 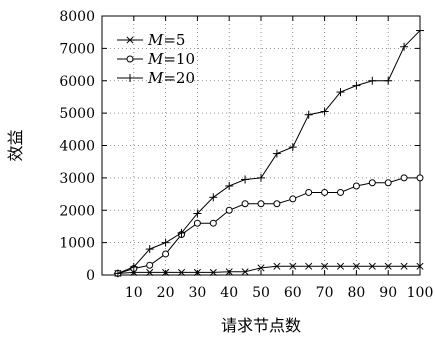 I want to click on legend-label: M=10, so click(x=171, y=59).